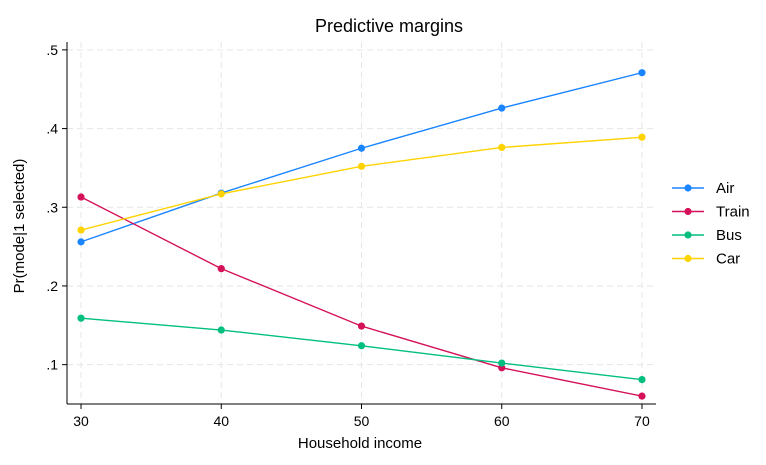 This screenshot has width=766, height=465. Describe the element at coordinates (502, 421) in the screenshot. I see `x-tick-label: 60` at that location.